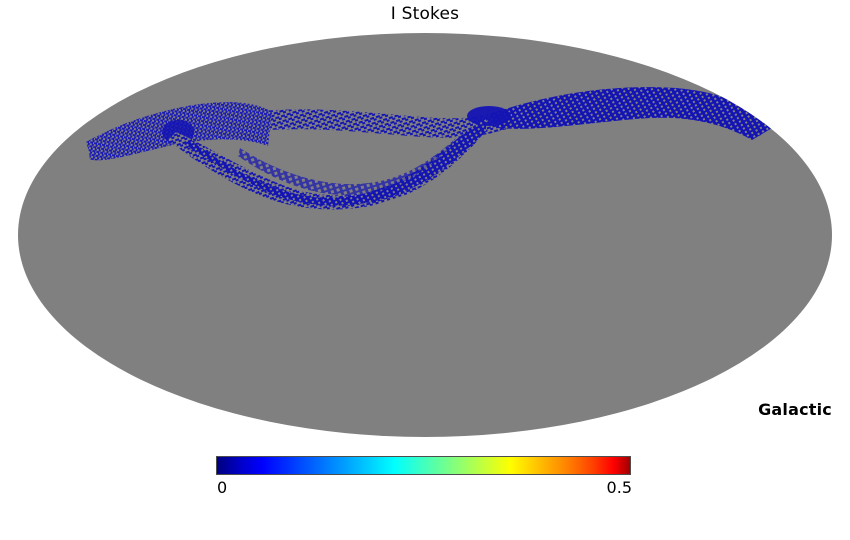 This screenshot has width=850, height=540. I want to click on colorbar-gradient, so click(423, 465).